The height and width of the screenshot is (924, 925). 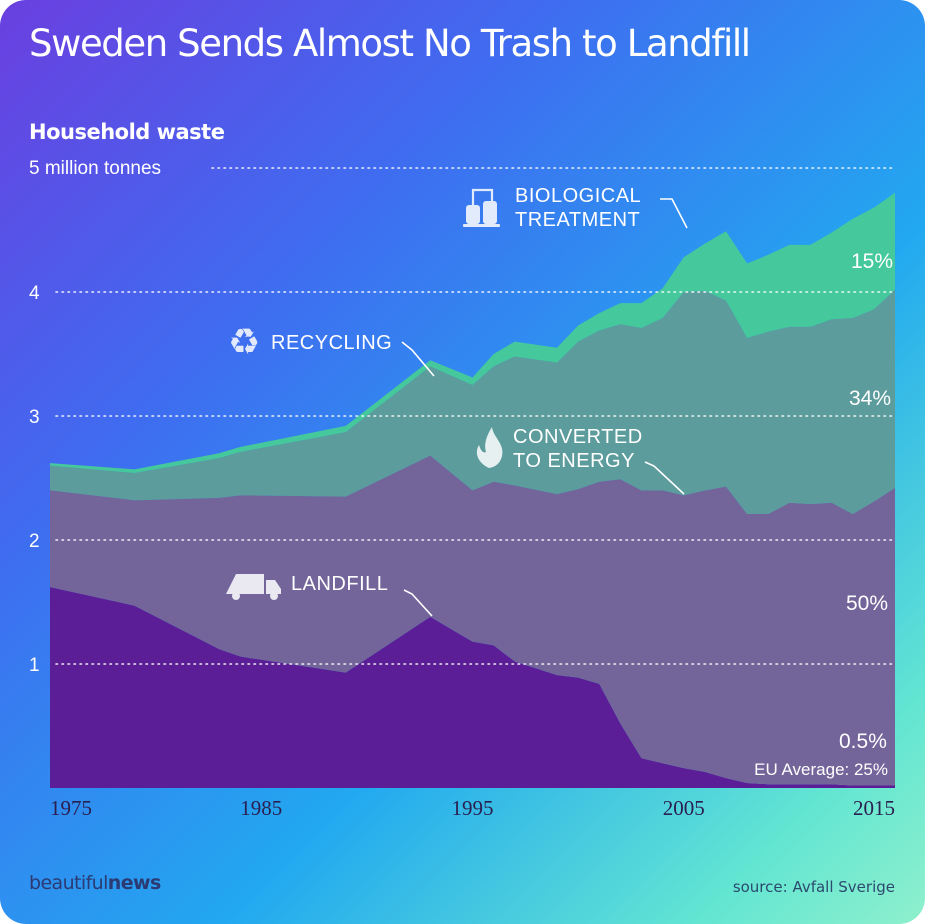 What do you see at coordinates (95, 883) in the screenshot?
I see `brand-logo: beautifulnews` at bounding box center [95, 883].